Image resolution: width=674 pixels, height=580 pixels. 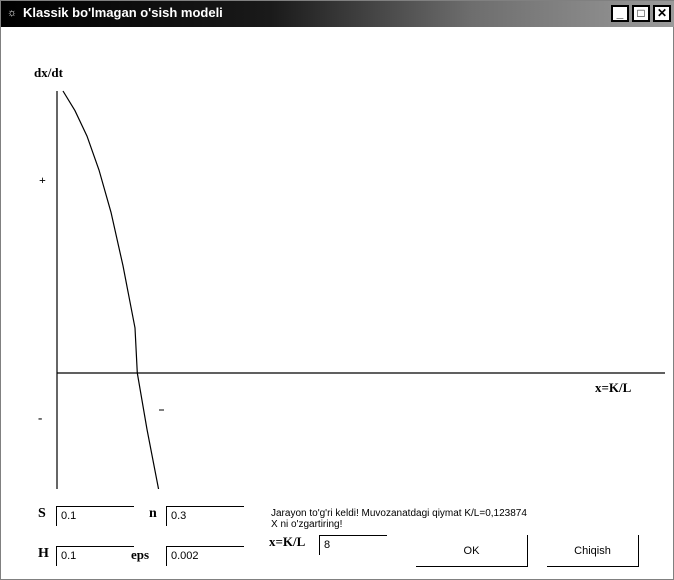 I want to click on n-input: 0.3, so click(x=205, y=516).